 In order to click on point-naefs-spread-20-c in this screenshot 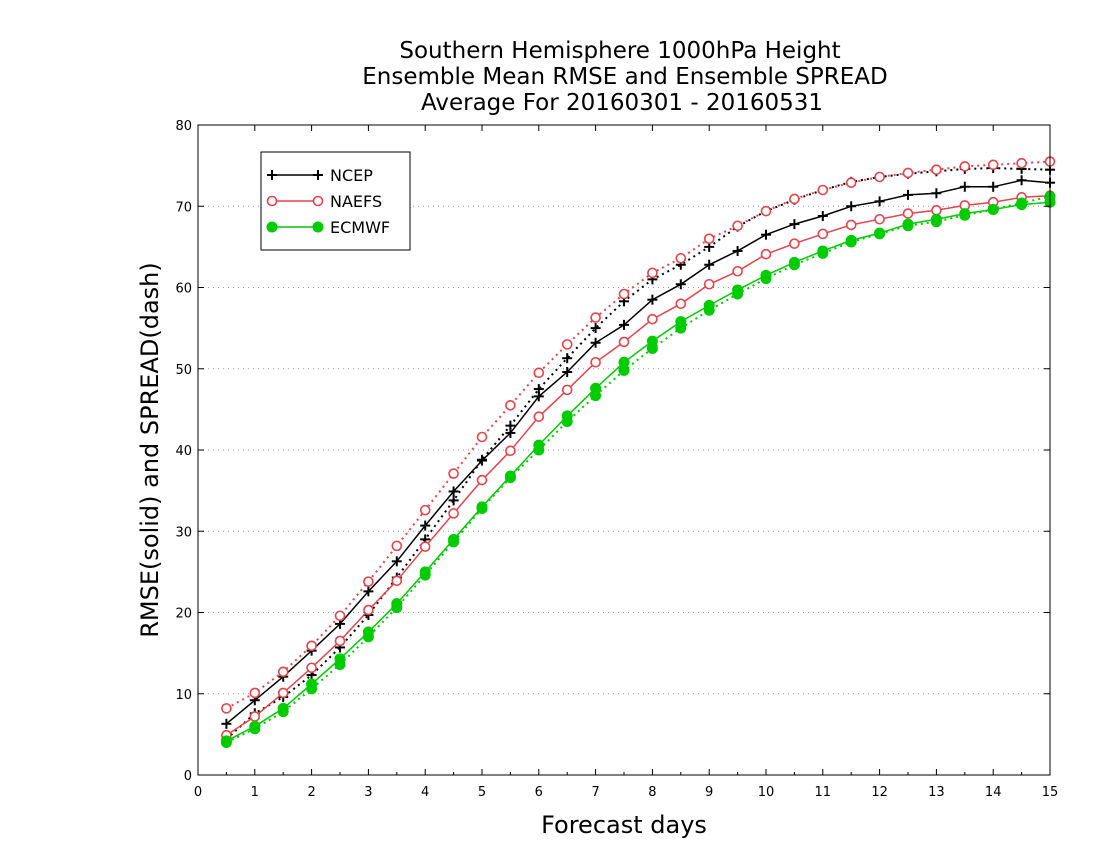, I will do `click(794, 199)`.